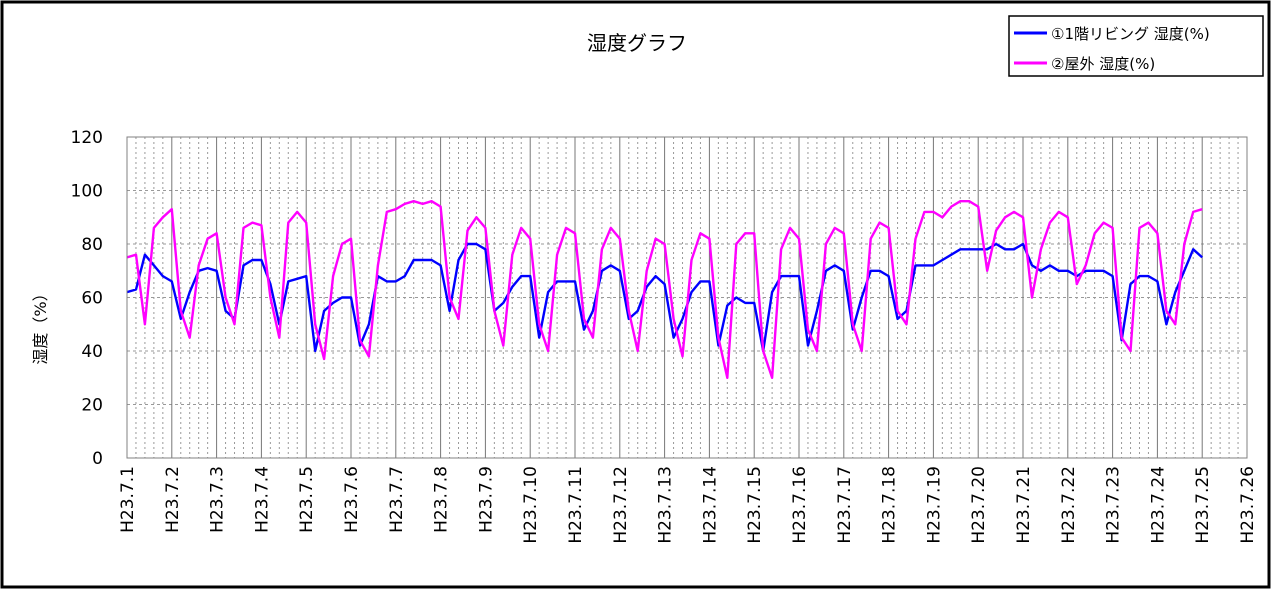 Image resolution: width=1272 pixels, height=592 pixels. What do you see at coordinates (1069, 505) in the screenshot?
I see `x-tick-label: H23.7.22` at bounding box center [1069, 505].